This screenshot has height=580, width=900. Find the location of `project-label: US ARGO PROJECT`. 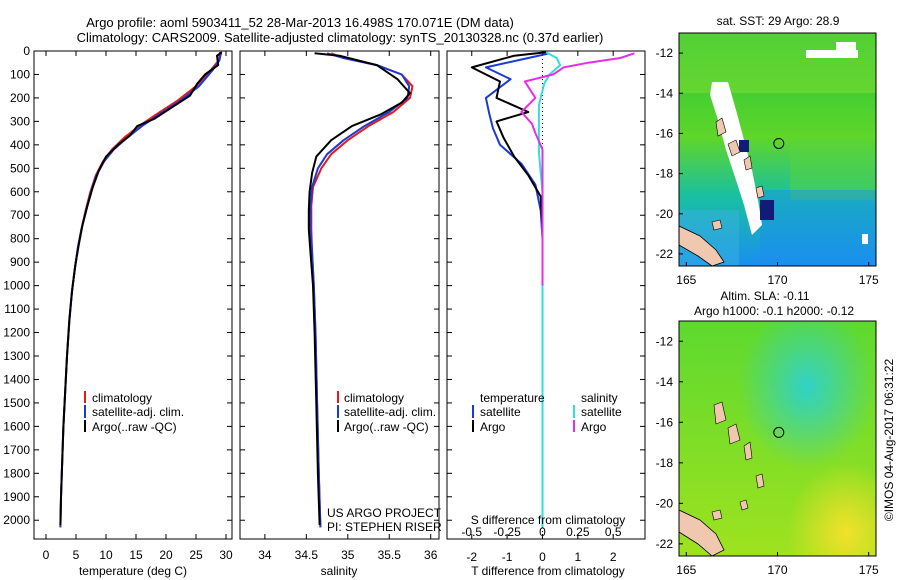

project-label: US ARGO PROJECT is located at coordinates (384, 513).